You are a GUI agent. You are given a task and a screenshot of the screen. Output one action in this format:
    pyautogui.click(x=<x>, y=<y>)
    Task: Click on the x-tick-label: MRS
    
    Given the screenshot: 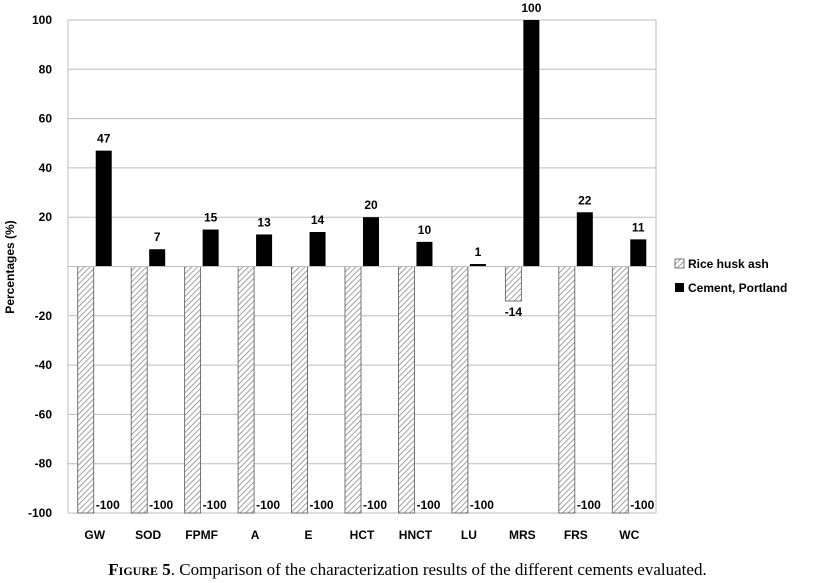 What is the action you would take?
    pyautogui.click(x=522, y=535)
    